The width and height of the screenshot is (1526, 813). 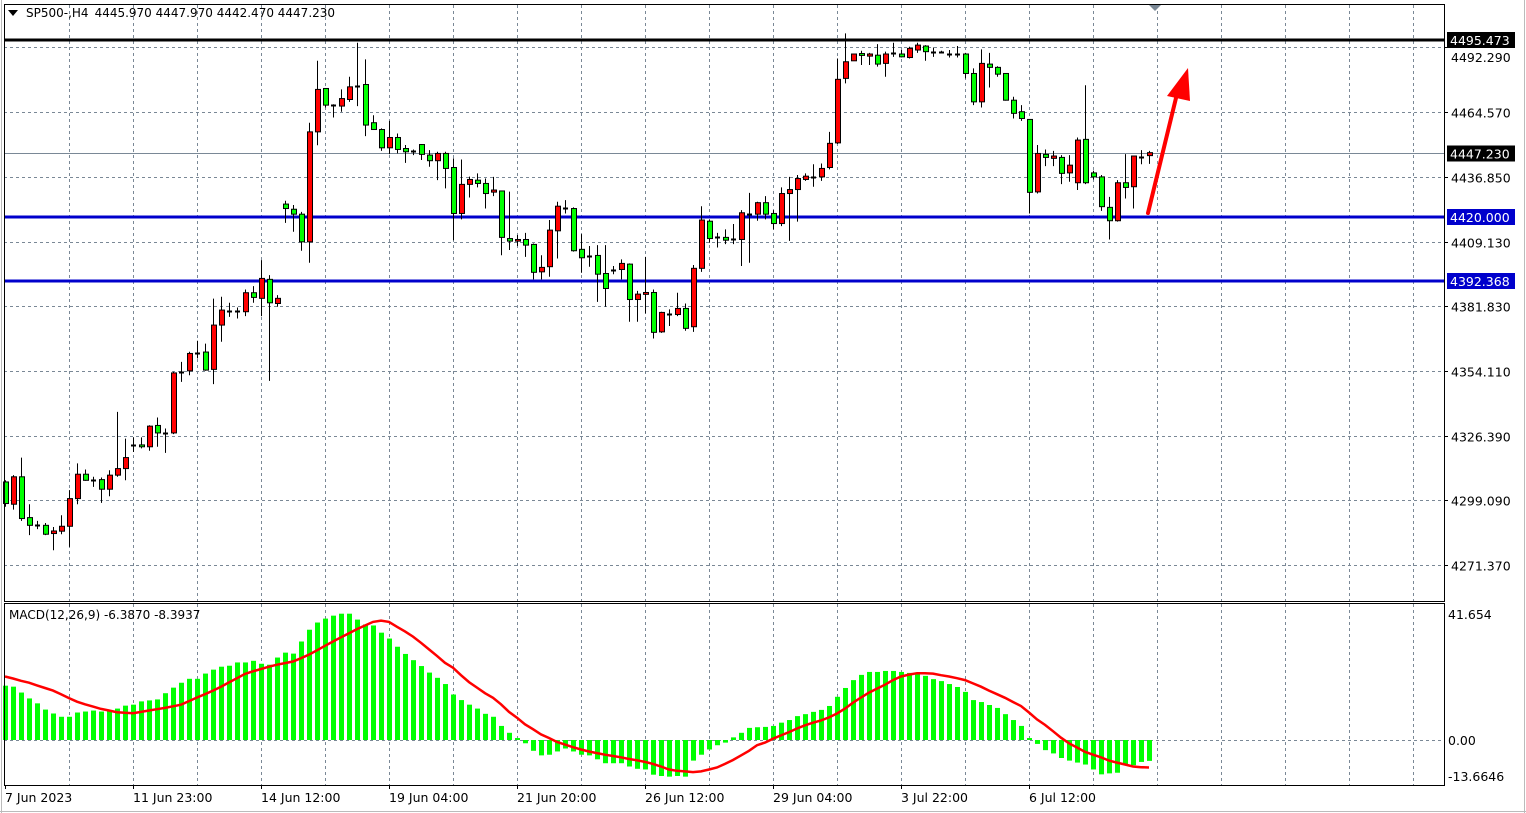 I want to click on time-tick-label: 29 Jun 04:00, so click(x=812, y=797).